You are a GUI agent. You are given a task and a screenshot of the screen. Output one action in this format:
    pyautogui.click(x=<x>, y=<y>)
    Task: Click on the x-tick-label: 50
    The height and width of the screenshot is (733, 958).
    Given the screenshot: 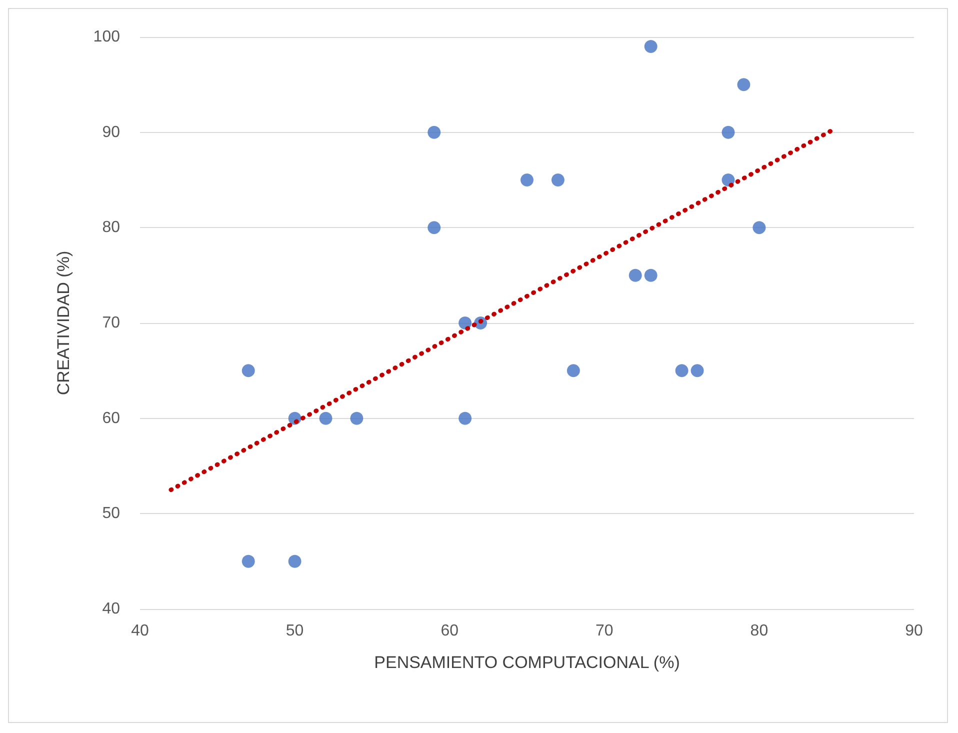 What is the action you would take?
    pyautogui.click(x=295, y=631)
    